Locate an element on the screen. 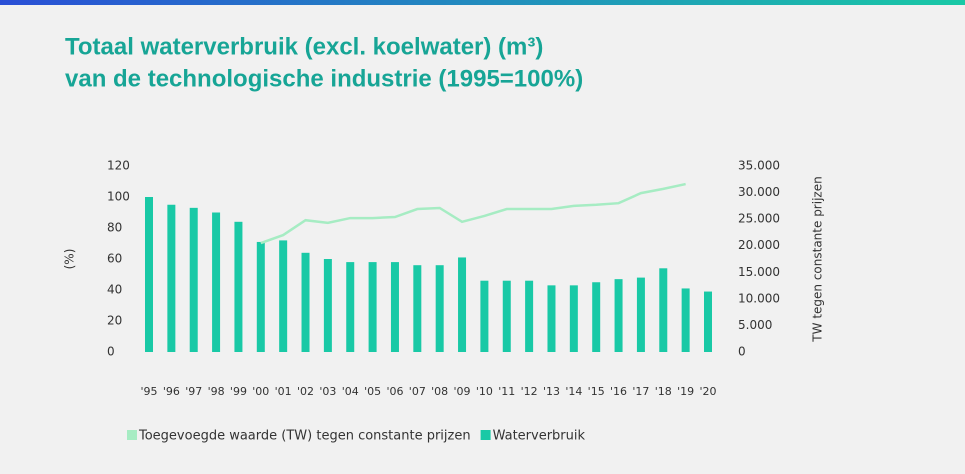  y-tick-label: 80 is located at coordinates (114, 228).